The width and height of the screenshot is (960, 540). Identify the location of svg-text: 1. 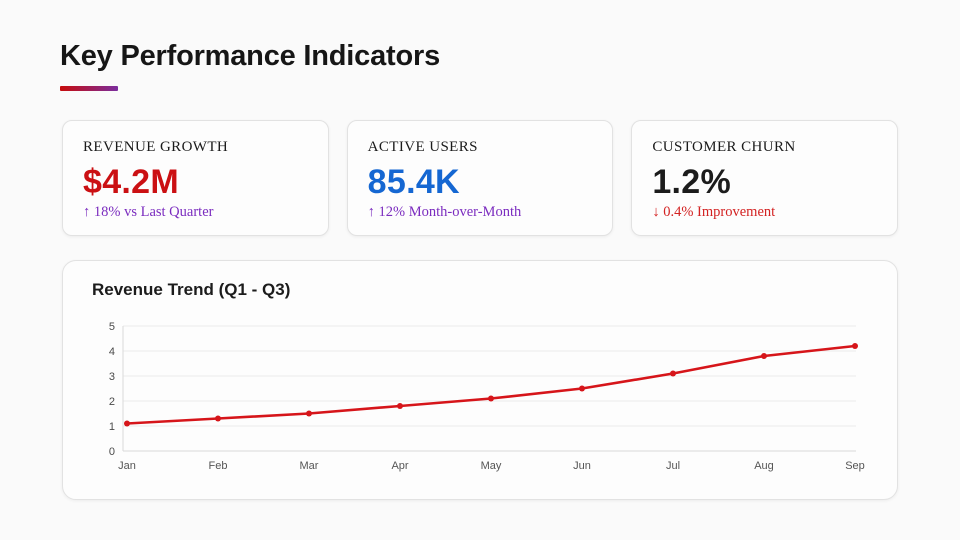
(112, 427).